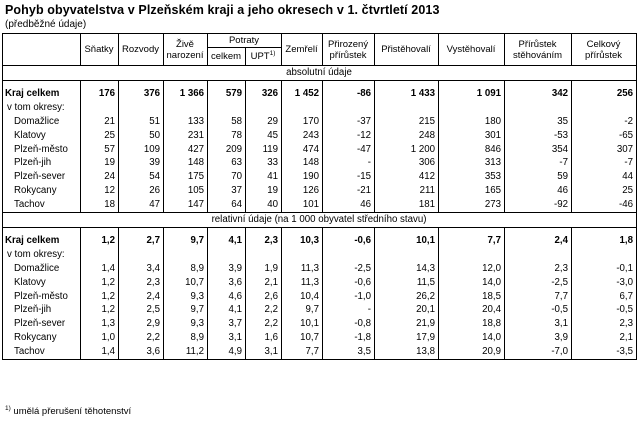  Describe the element at coordinates (472, 310) in the screenshot. I see `table-cell: 20,4` at that location.